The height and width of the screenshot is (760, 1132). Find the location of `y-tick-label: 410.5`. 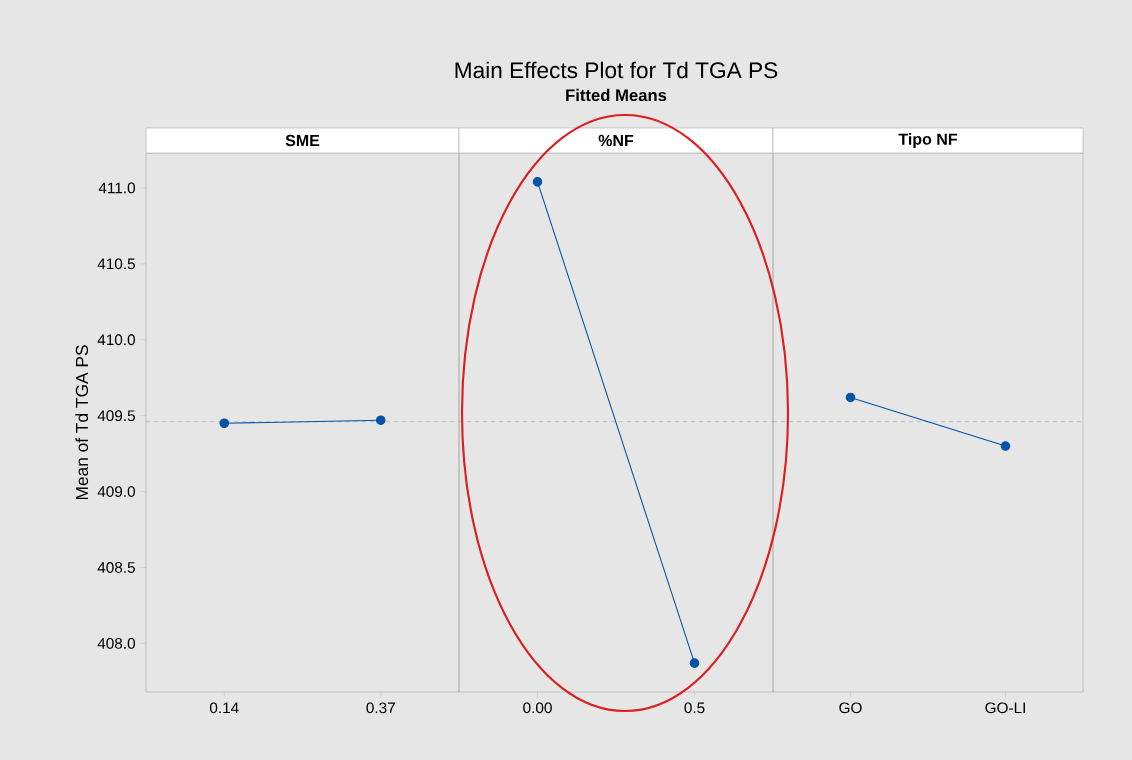

y-tick-label: 410.5 is located at coordinates (116, 264).